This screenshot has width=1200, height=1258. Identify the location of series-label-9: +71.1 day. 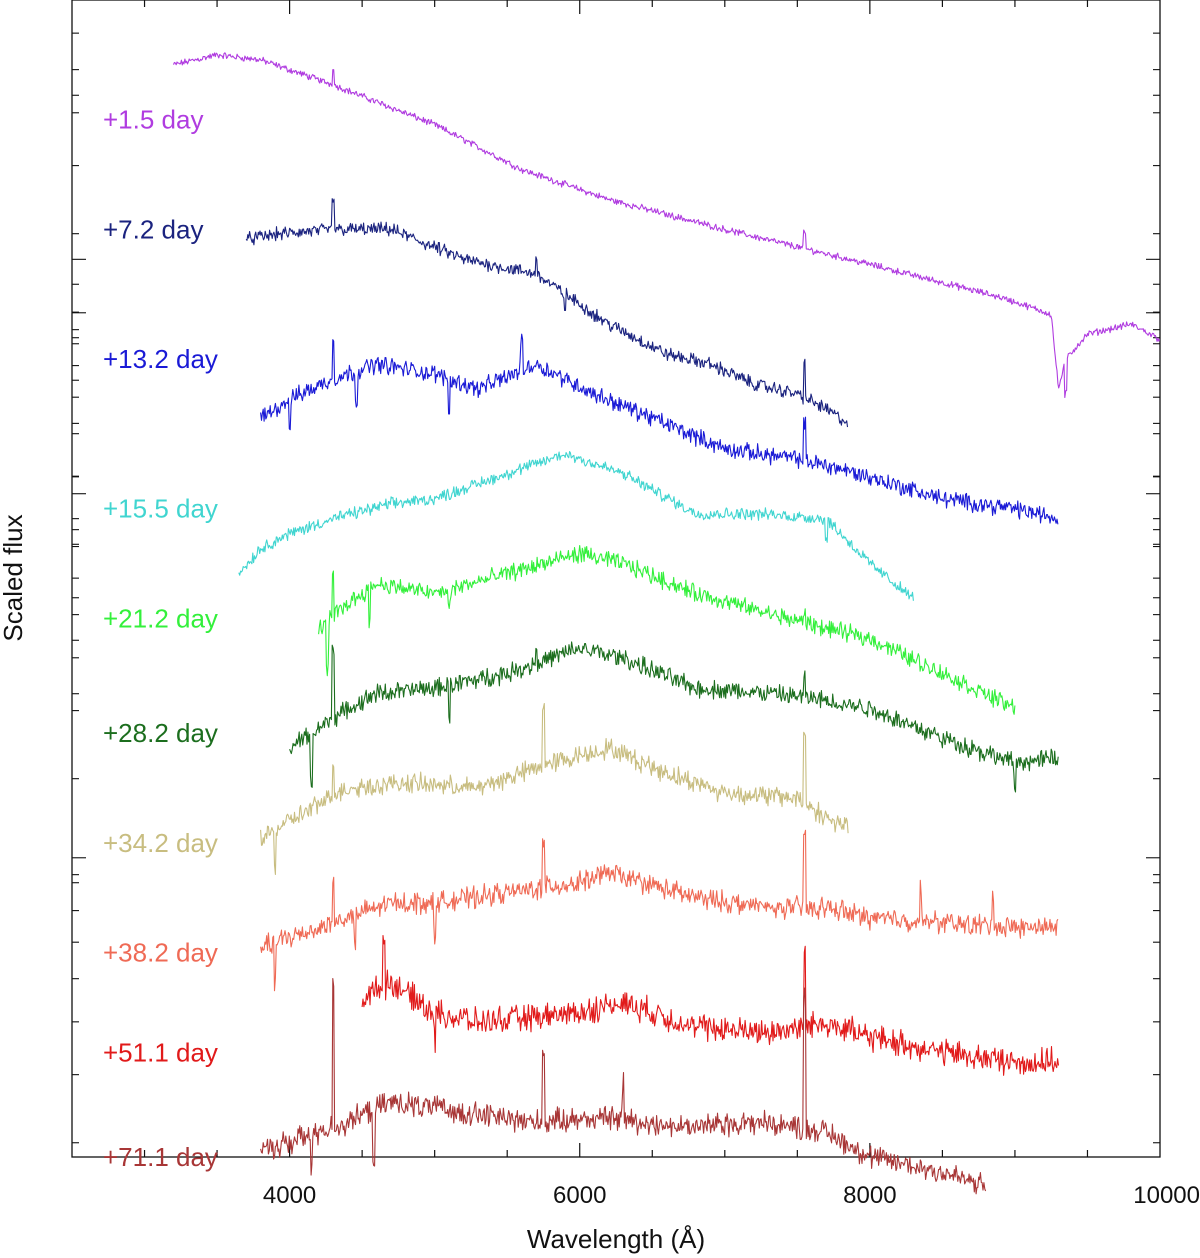
(160, 1157).